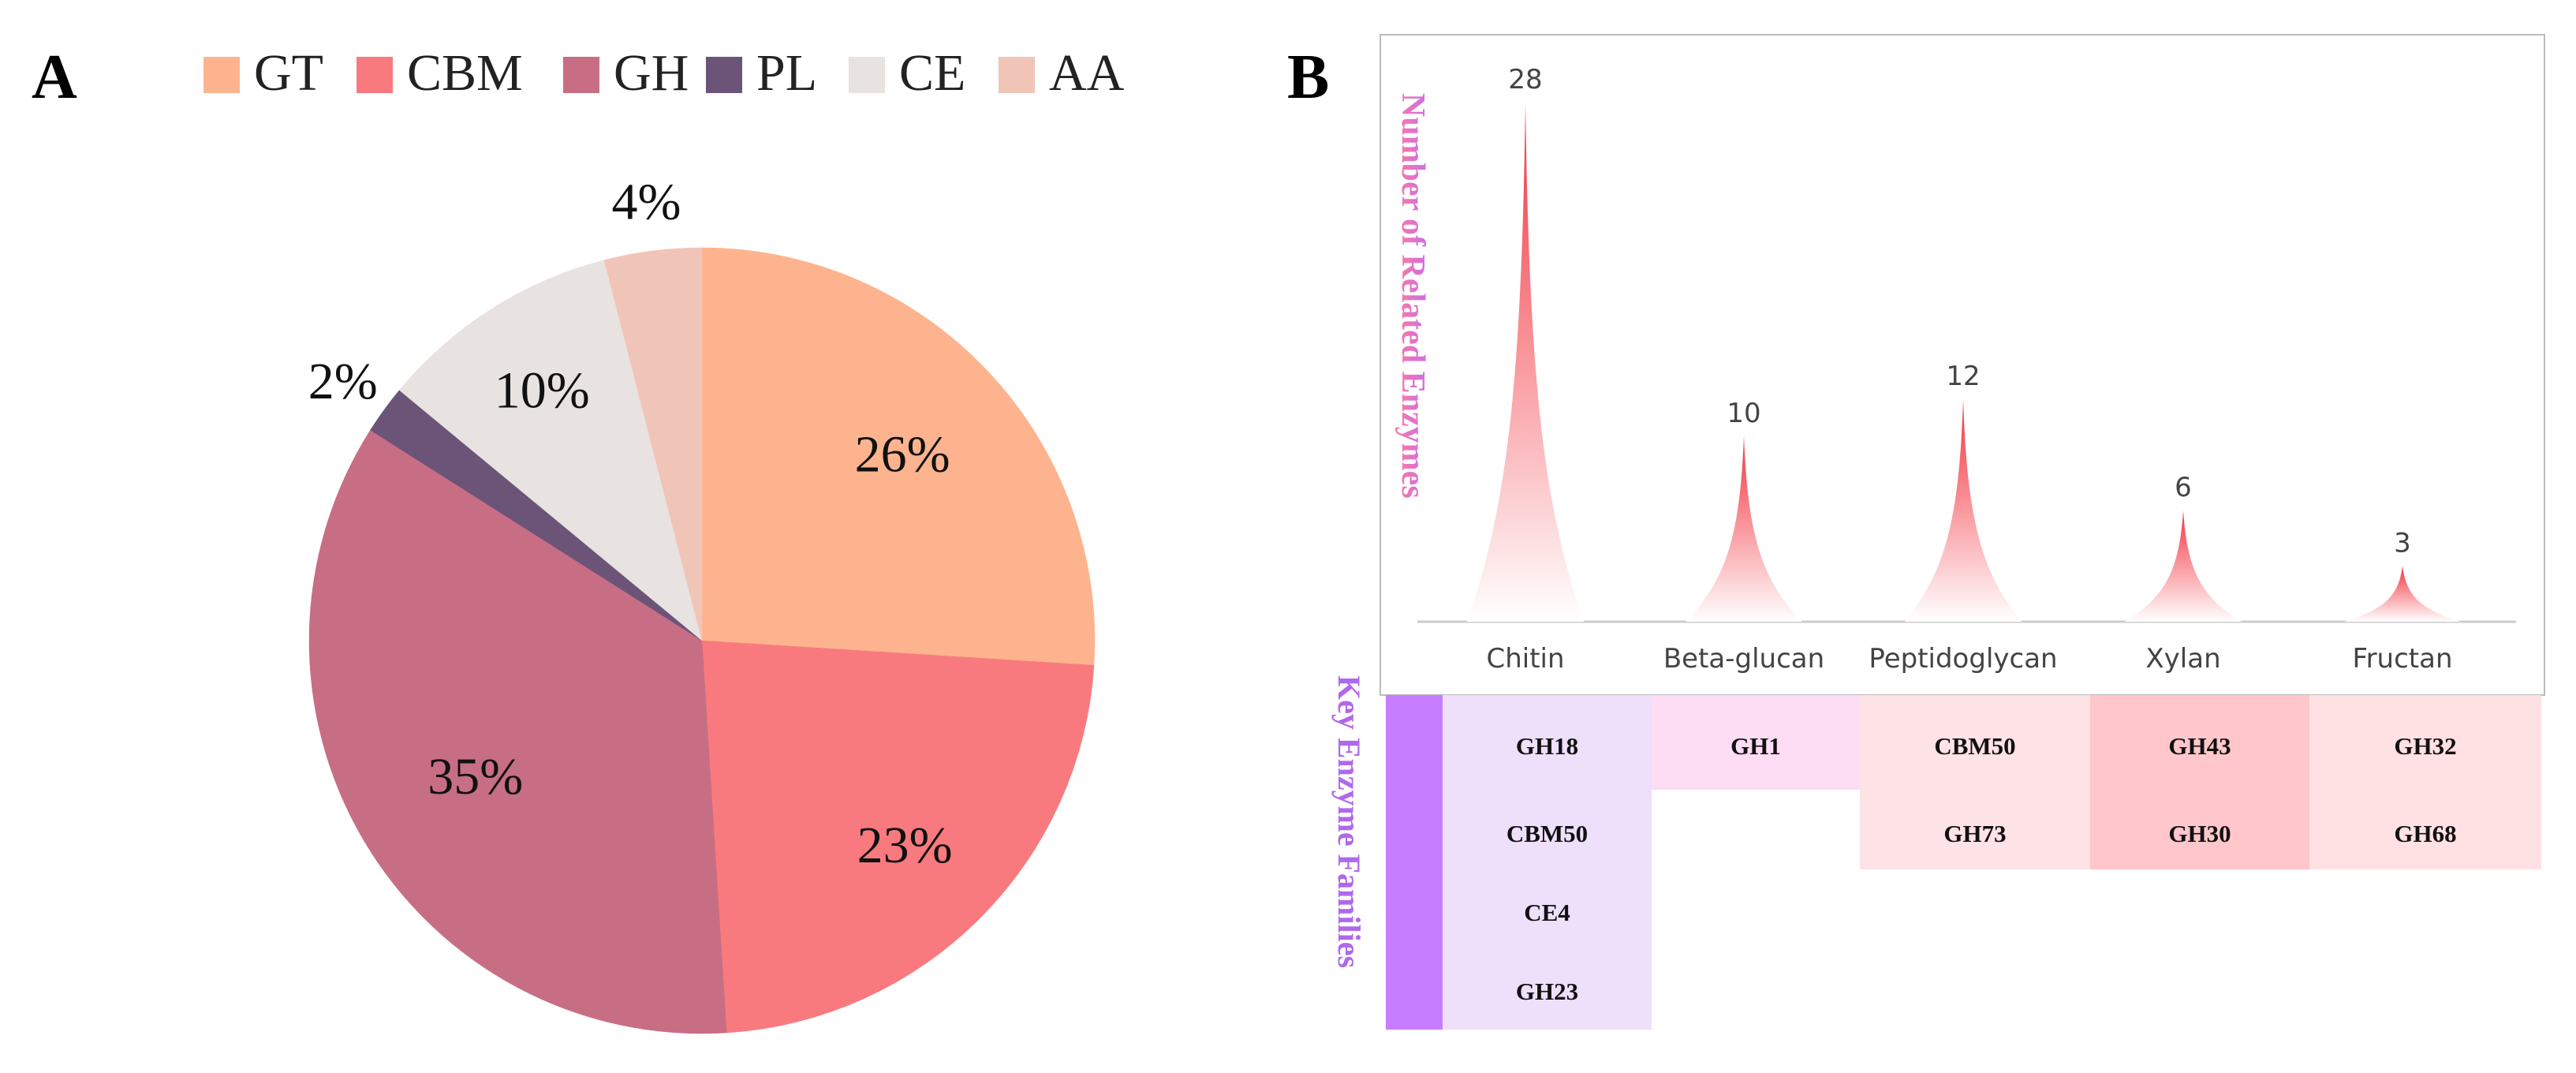 The height and width of the screenshot is (1073, 2576). Describe the element at coordinates (581, 75) in the screenshot. I see `legend-swatch-gh` at that location.